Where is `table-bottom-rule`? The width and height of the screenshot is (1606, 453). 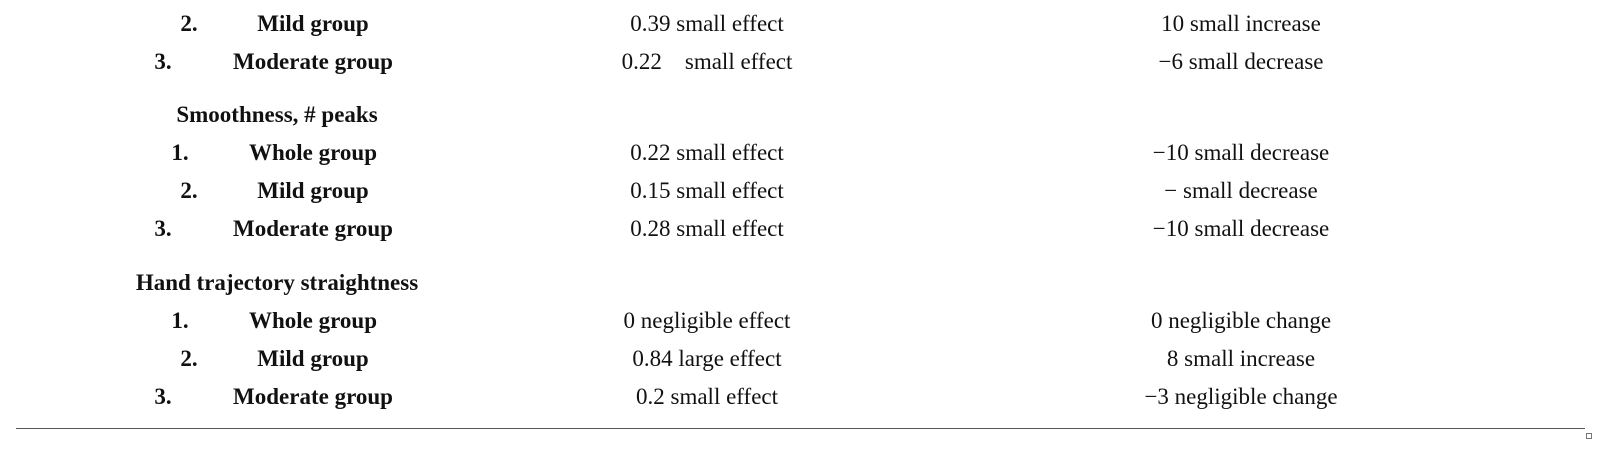
table-bottom-rule is located at coordinates (800, 428).